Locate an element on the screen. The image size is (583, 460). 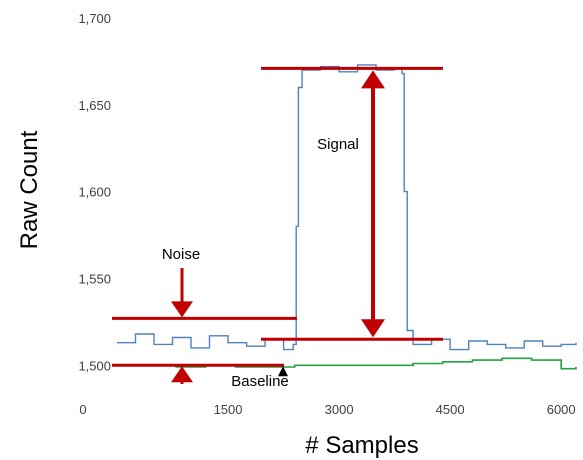
baseline-series-line is located at coordinates (347, 363).